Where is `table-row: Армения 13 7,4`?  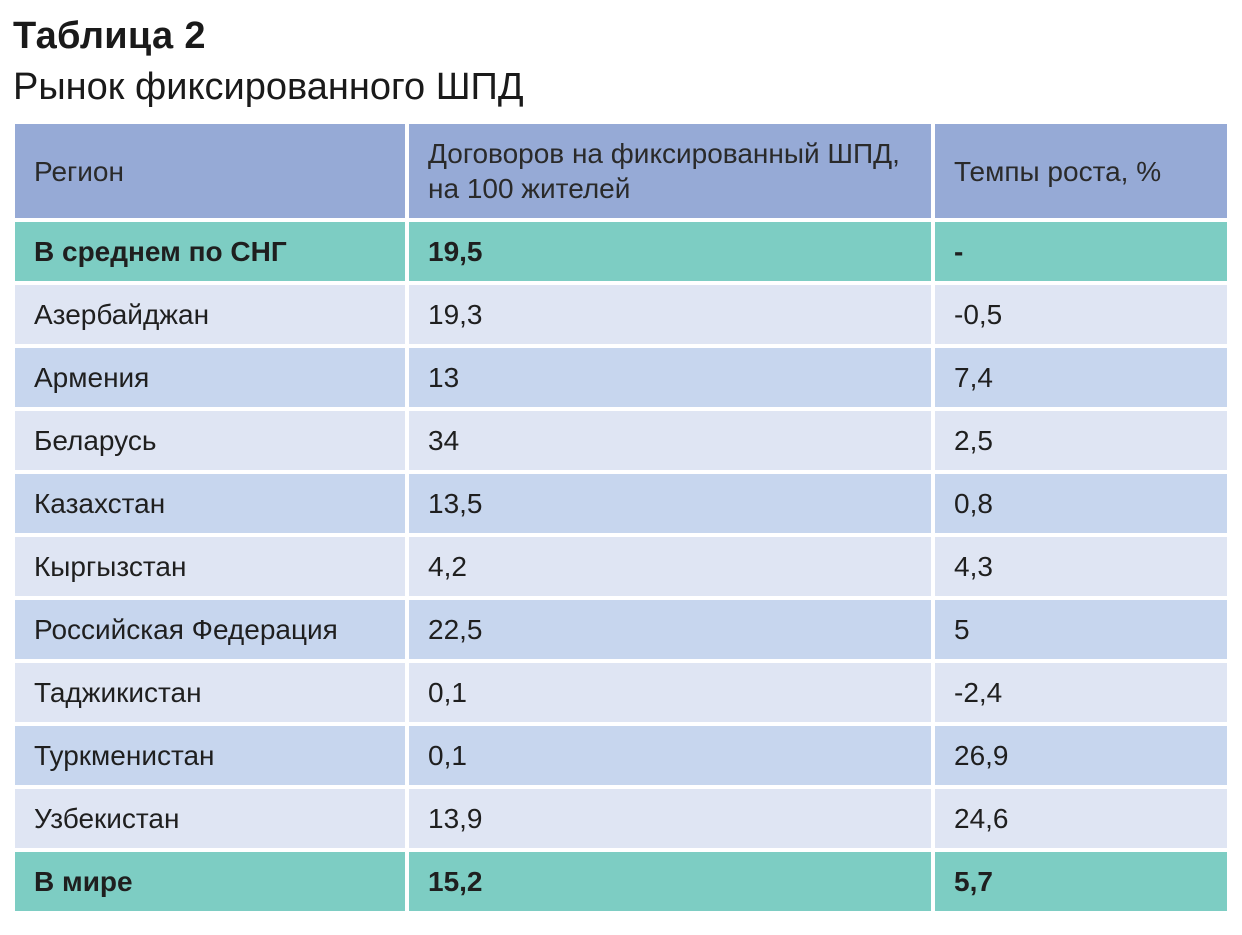
table-row: Армения 13 7,4 is located at coordinates (621, 379).